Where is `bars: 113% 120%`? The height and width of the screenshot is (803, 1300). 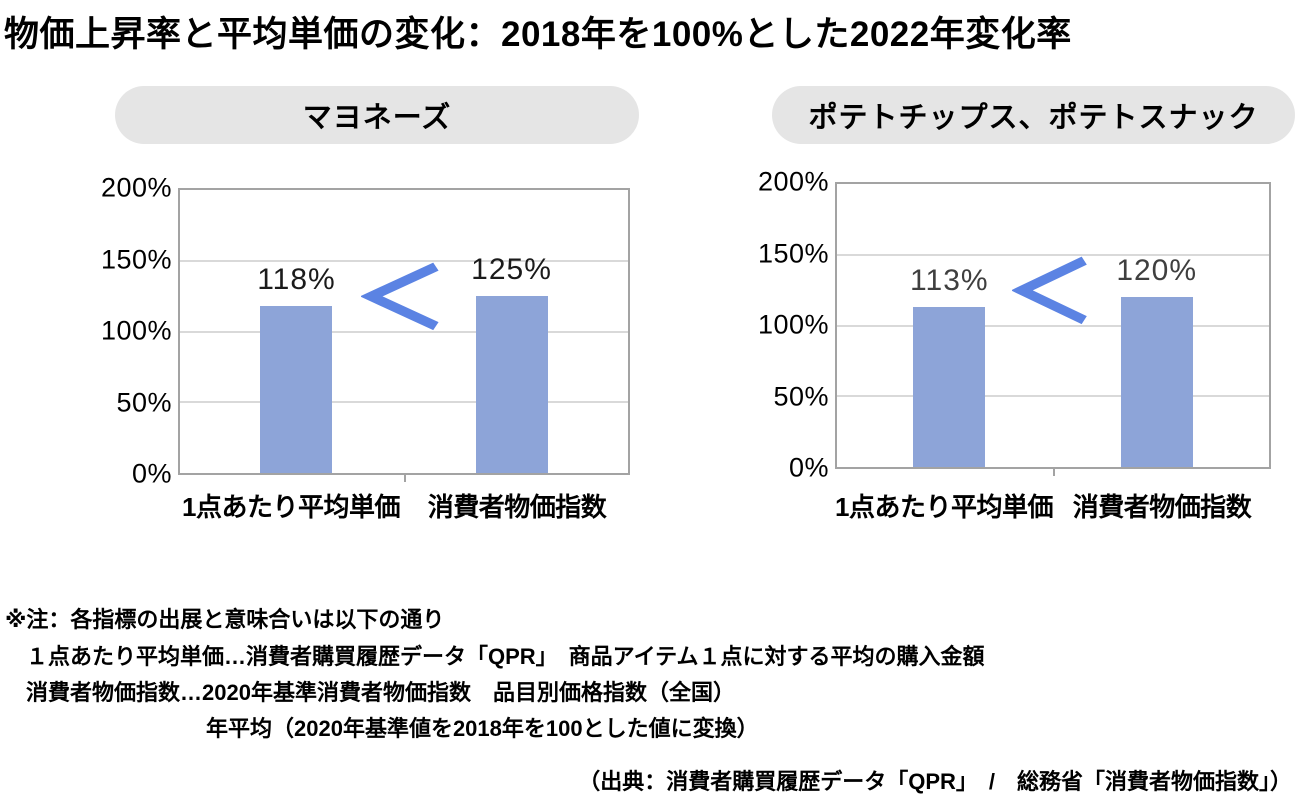
bars: 113% 120% is located at coordinates (1053, 325).